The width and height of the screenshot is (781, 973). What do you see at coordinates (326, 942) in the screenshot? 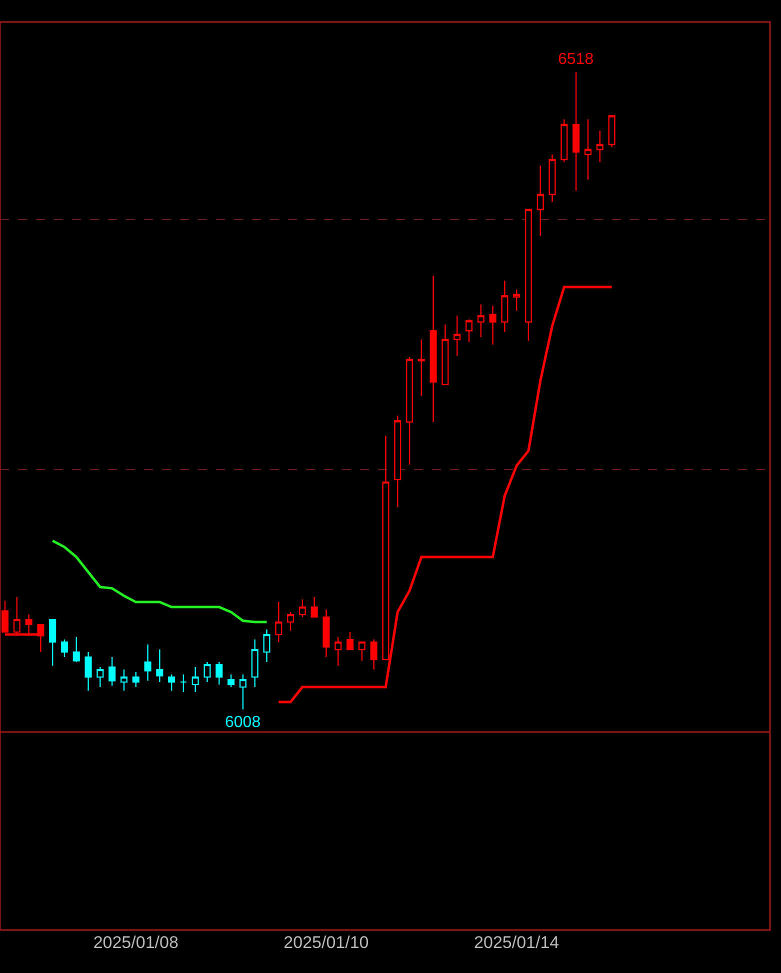
I see `x-tick-label: 2025/01/10` at bounding box center [326, 942].